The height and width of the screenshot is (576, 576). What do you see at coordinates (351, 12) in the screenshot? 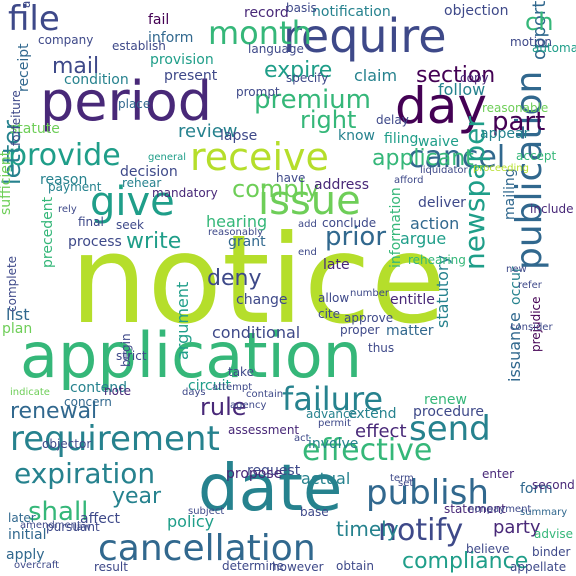
I see `word-notification: notification` at bounding box center [351, 12].